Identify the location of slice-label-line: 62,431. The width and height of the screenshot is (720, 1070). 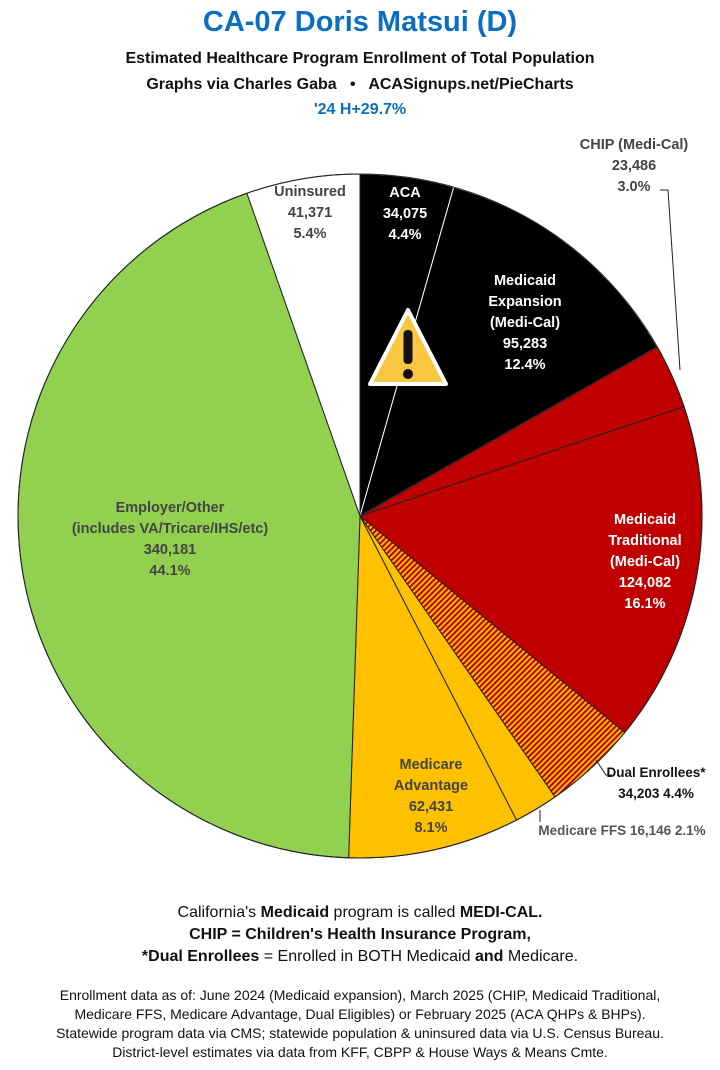
(431, 807).